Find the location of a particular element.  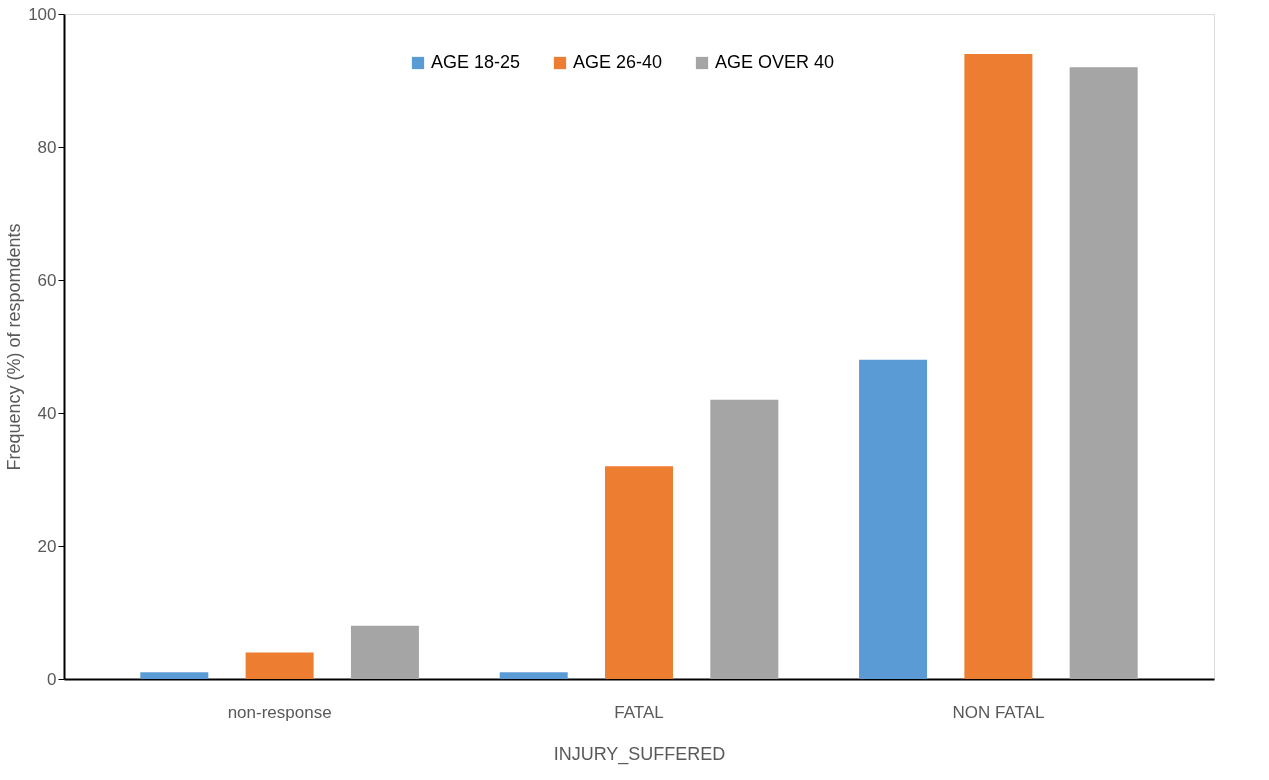

legend-label: AGE 26-40 is located at coordinates (618, 62).